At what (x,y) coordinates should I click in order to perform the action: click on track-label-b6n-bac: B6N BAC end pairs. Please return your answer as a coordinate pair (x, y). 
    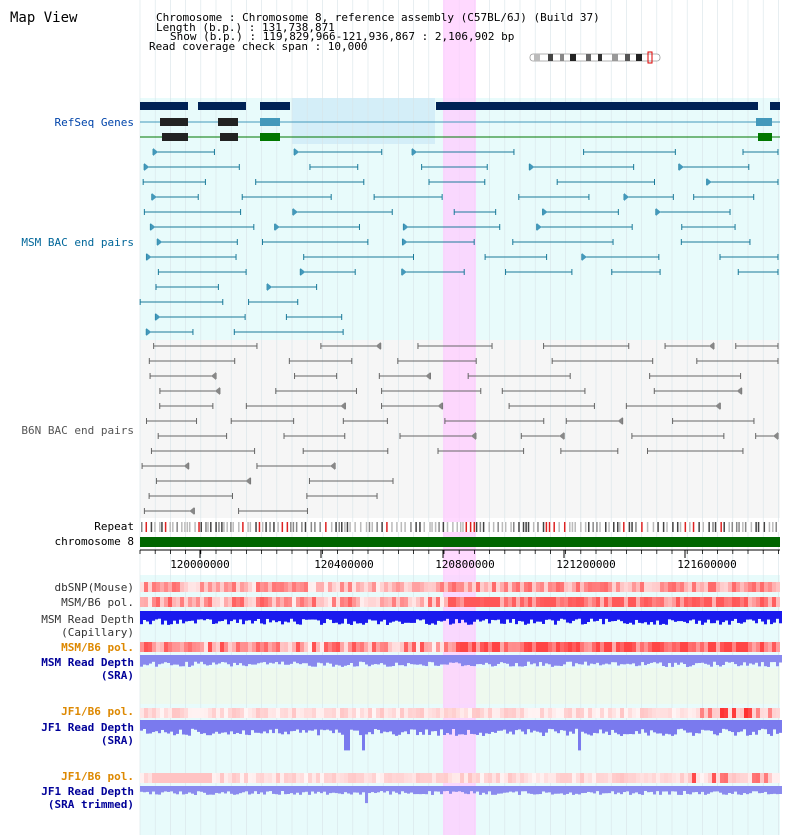
    Looking at the image, I should click on (77, 430).